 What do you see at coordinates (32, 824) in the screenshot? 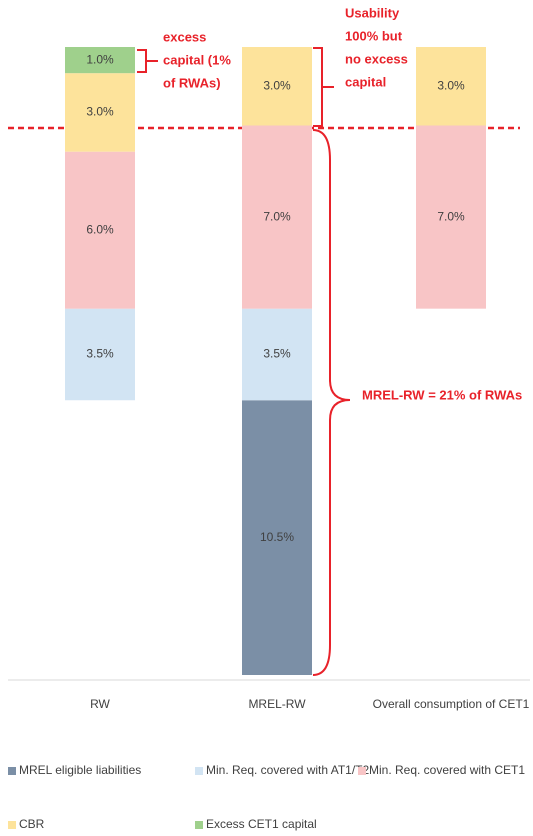
I see `legend-label: CBR` at bounding box center [32, 824].